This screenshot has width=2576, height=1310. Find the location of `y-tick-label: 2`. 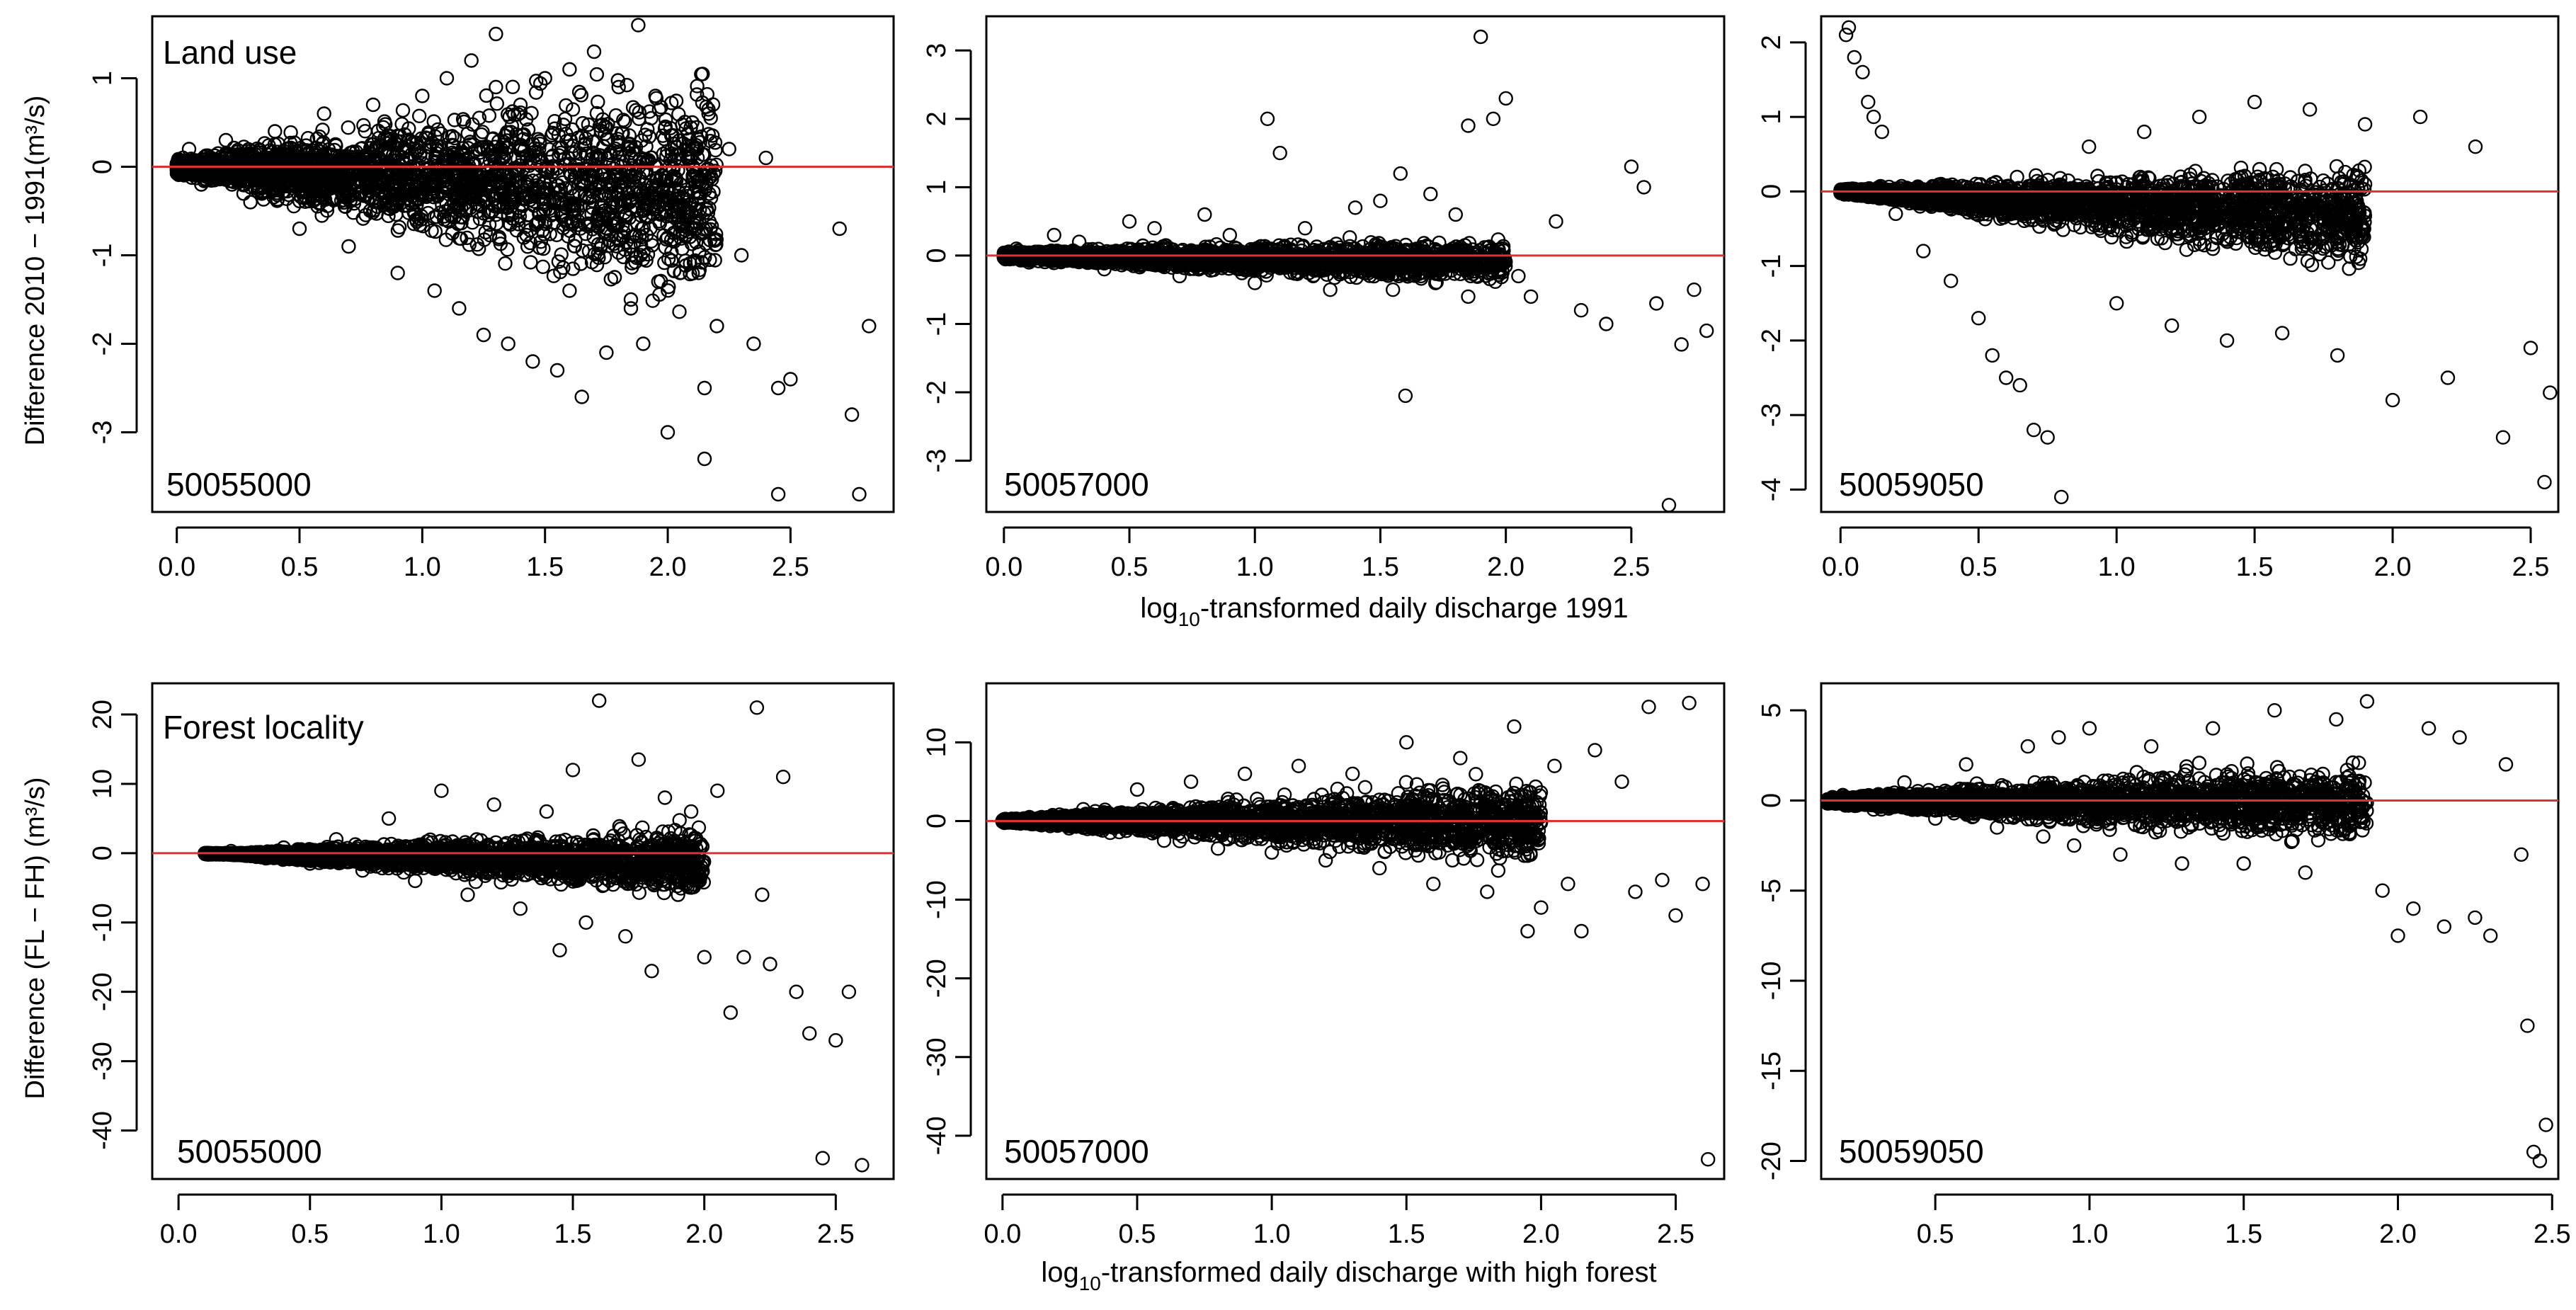

y-tick-label: 2 is located at coordinates (937, 118).